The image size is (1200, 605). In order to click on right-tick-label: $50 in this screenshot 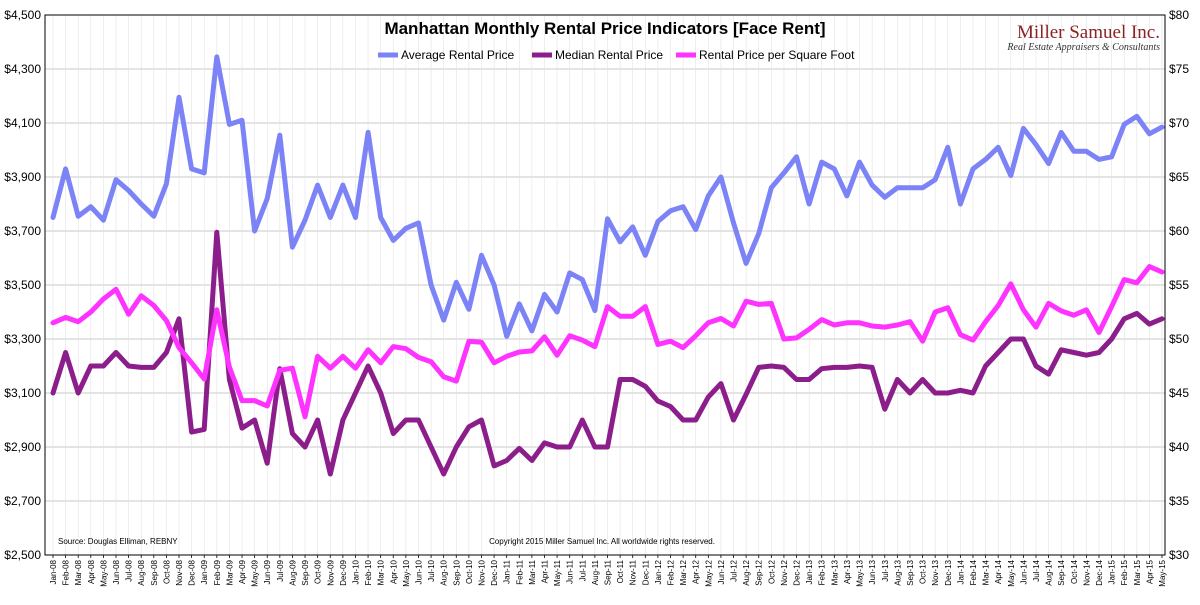, I will do `click(1179, 339)`.